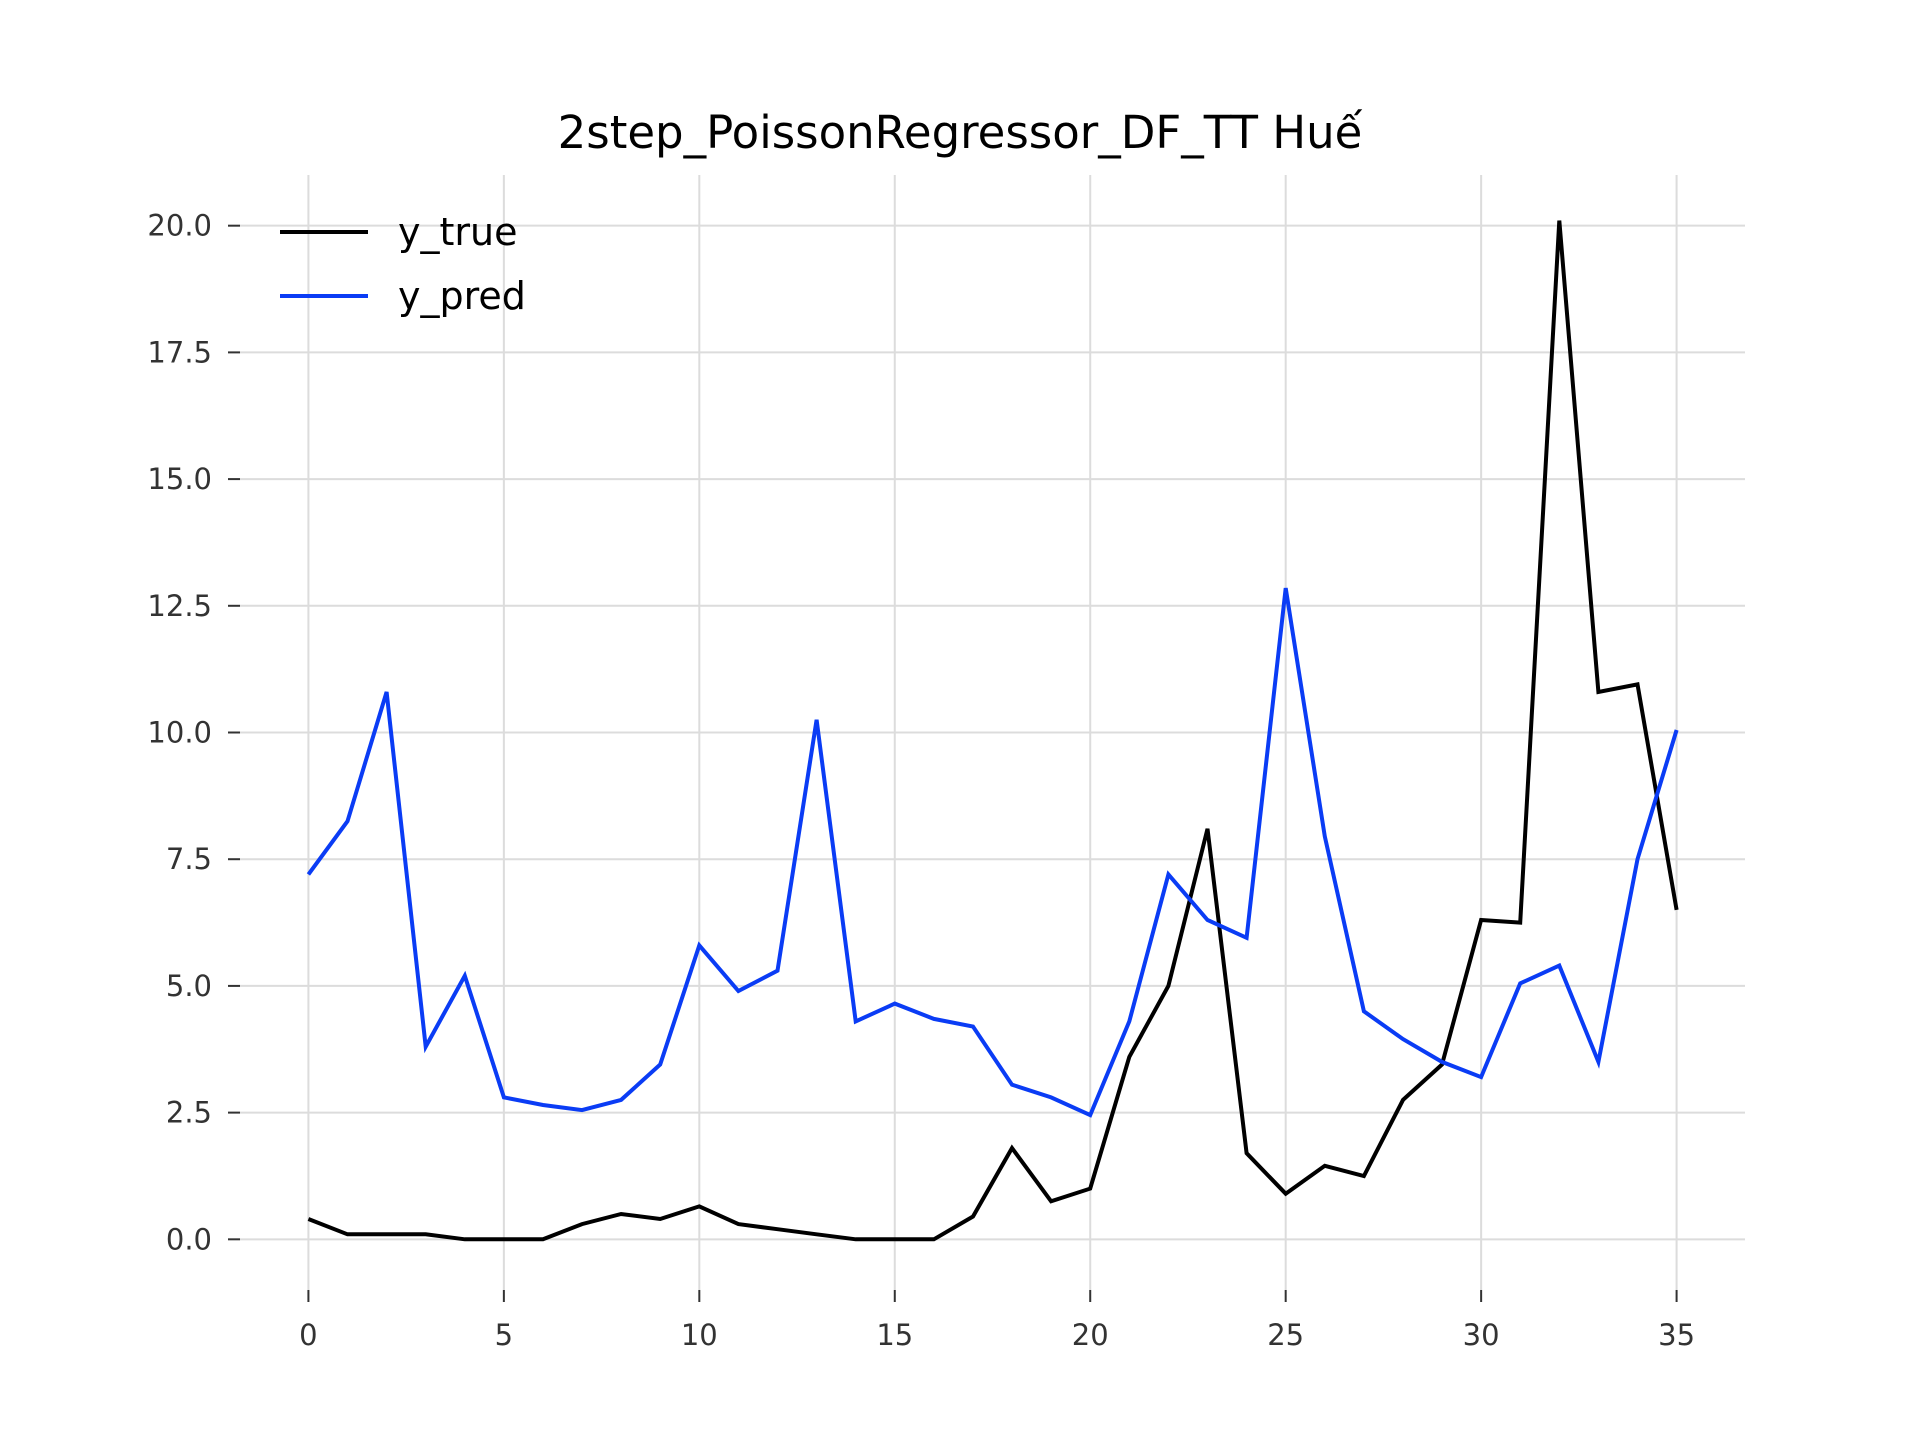 This screenshot has height=1440, width=1920. What do you see at coordinates (1676, 1335) in the screenshot?
I see `x-tick-label: 35` at bounding box center [1676, 1335].